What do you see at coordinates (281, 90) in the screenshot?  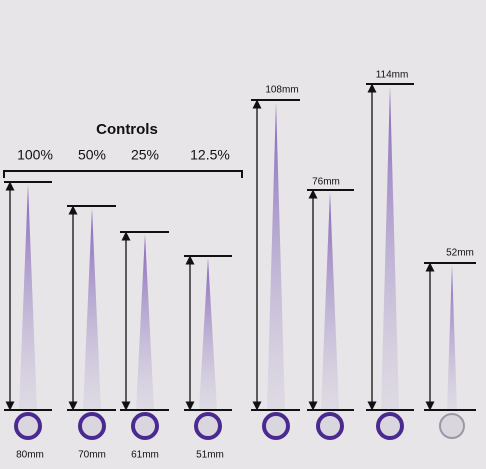 I see `length-label: 108mm` at bounding box center [281, 90].